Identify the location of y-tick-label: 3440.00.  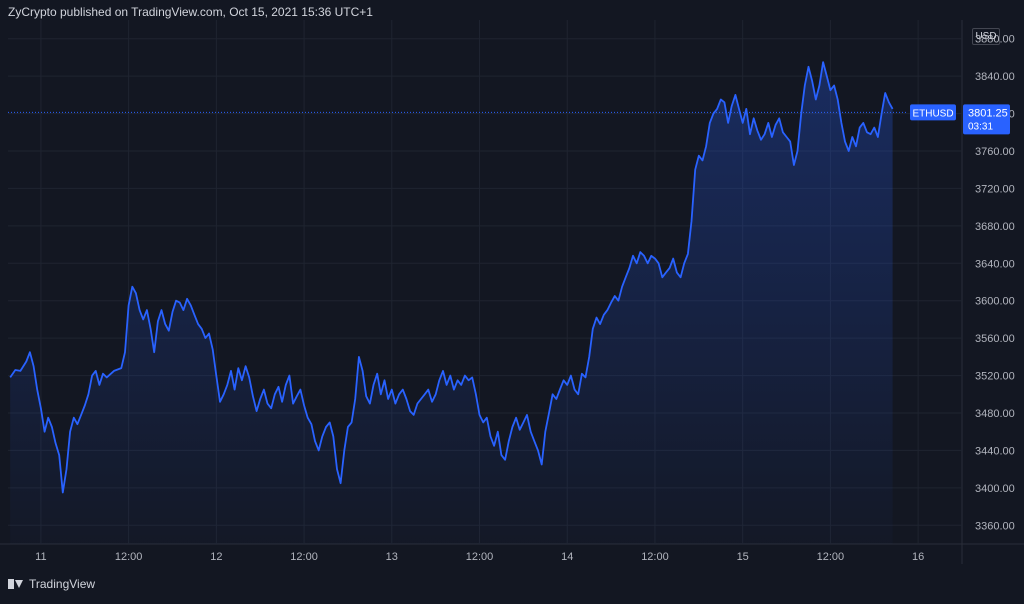
(995, 451).